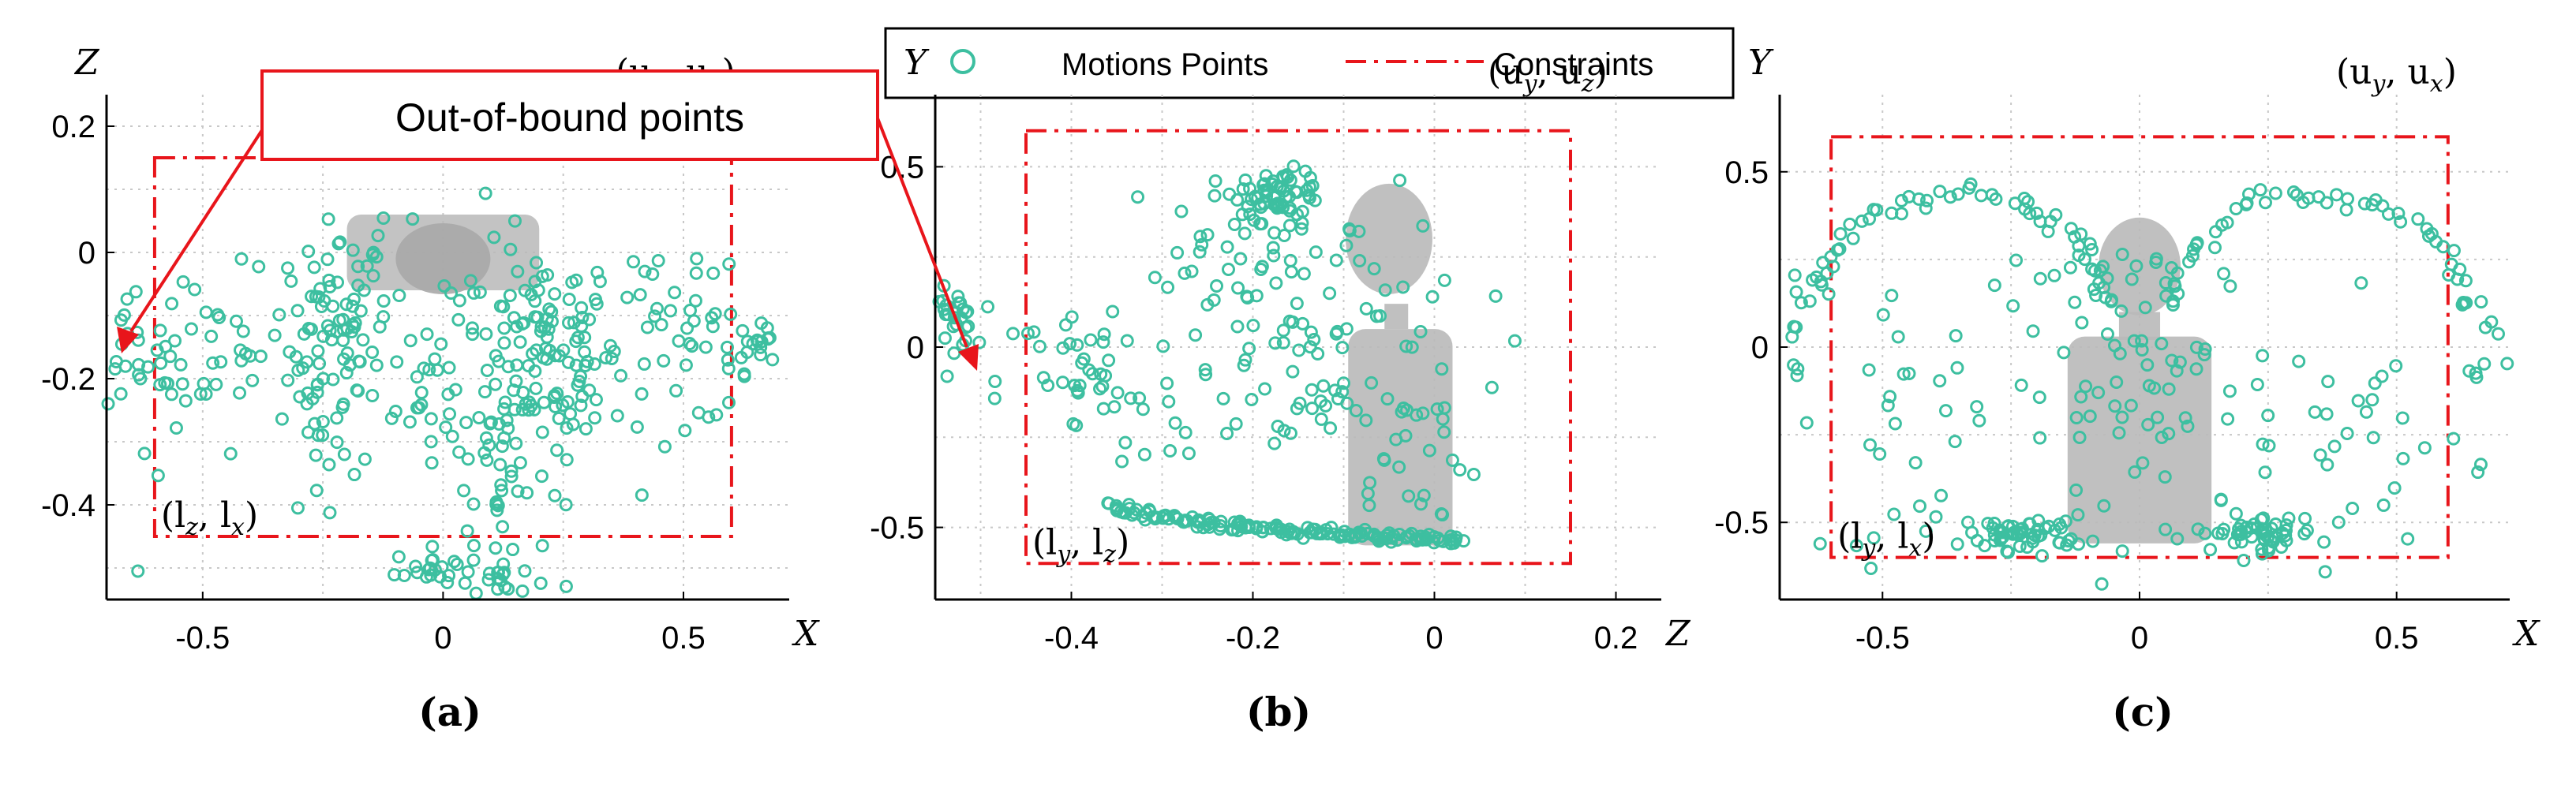  Describe the element at coordinates (1548, 75) in the screenshot. I see `upper-bound-label: (uy, uz)` at that location.